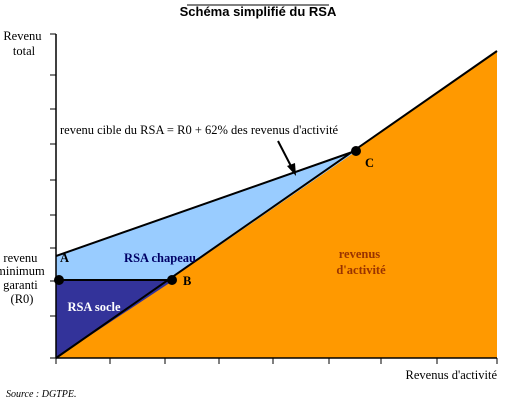 Image resolution: width=513 pixels, height=407 pixels. I want to click on y-start-label: revenu minimum garanti (R0), so click(24, 278).